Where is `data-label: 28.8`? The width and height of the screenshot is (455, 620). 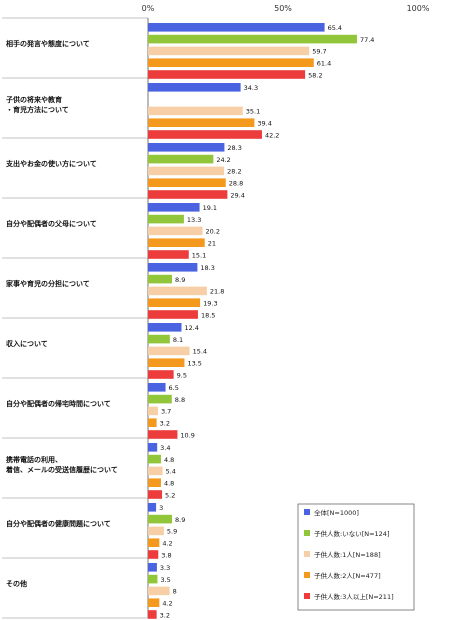
data-label: 28.8 is located at coordinates (236, 184).